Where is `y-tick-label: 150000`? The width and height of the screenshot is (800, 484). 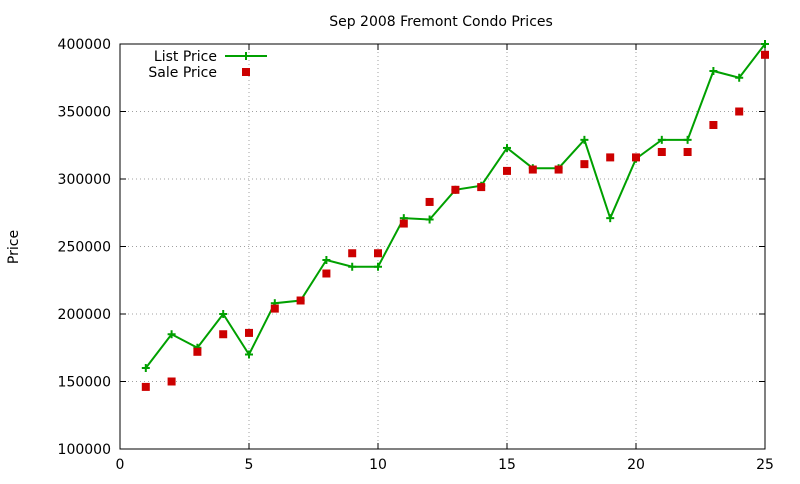
y-tick-label: 150000 is located at coordinates (84, 383).